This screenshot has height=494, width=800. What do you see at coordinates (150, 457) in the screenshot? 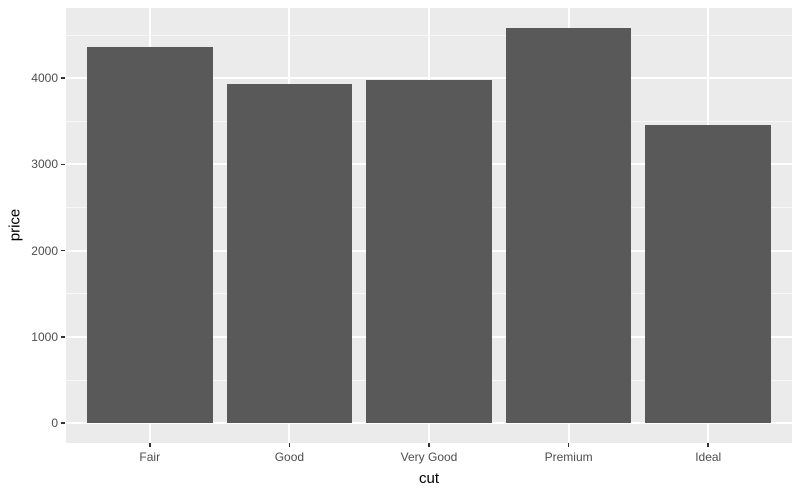
I see `x-tick-label-fair: Fair` at bounding box center [150, 457].